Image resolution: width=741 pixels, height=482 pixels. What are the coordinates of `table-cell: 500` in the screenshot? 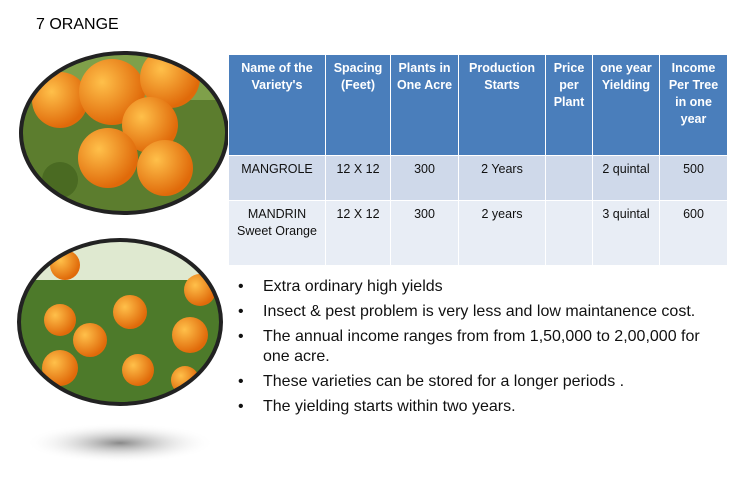 It's located at (693, 178).